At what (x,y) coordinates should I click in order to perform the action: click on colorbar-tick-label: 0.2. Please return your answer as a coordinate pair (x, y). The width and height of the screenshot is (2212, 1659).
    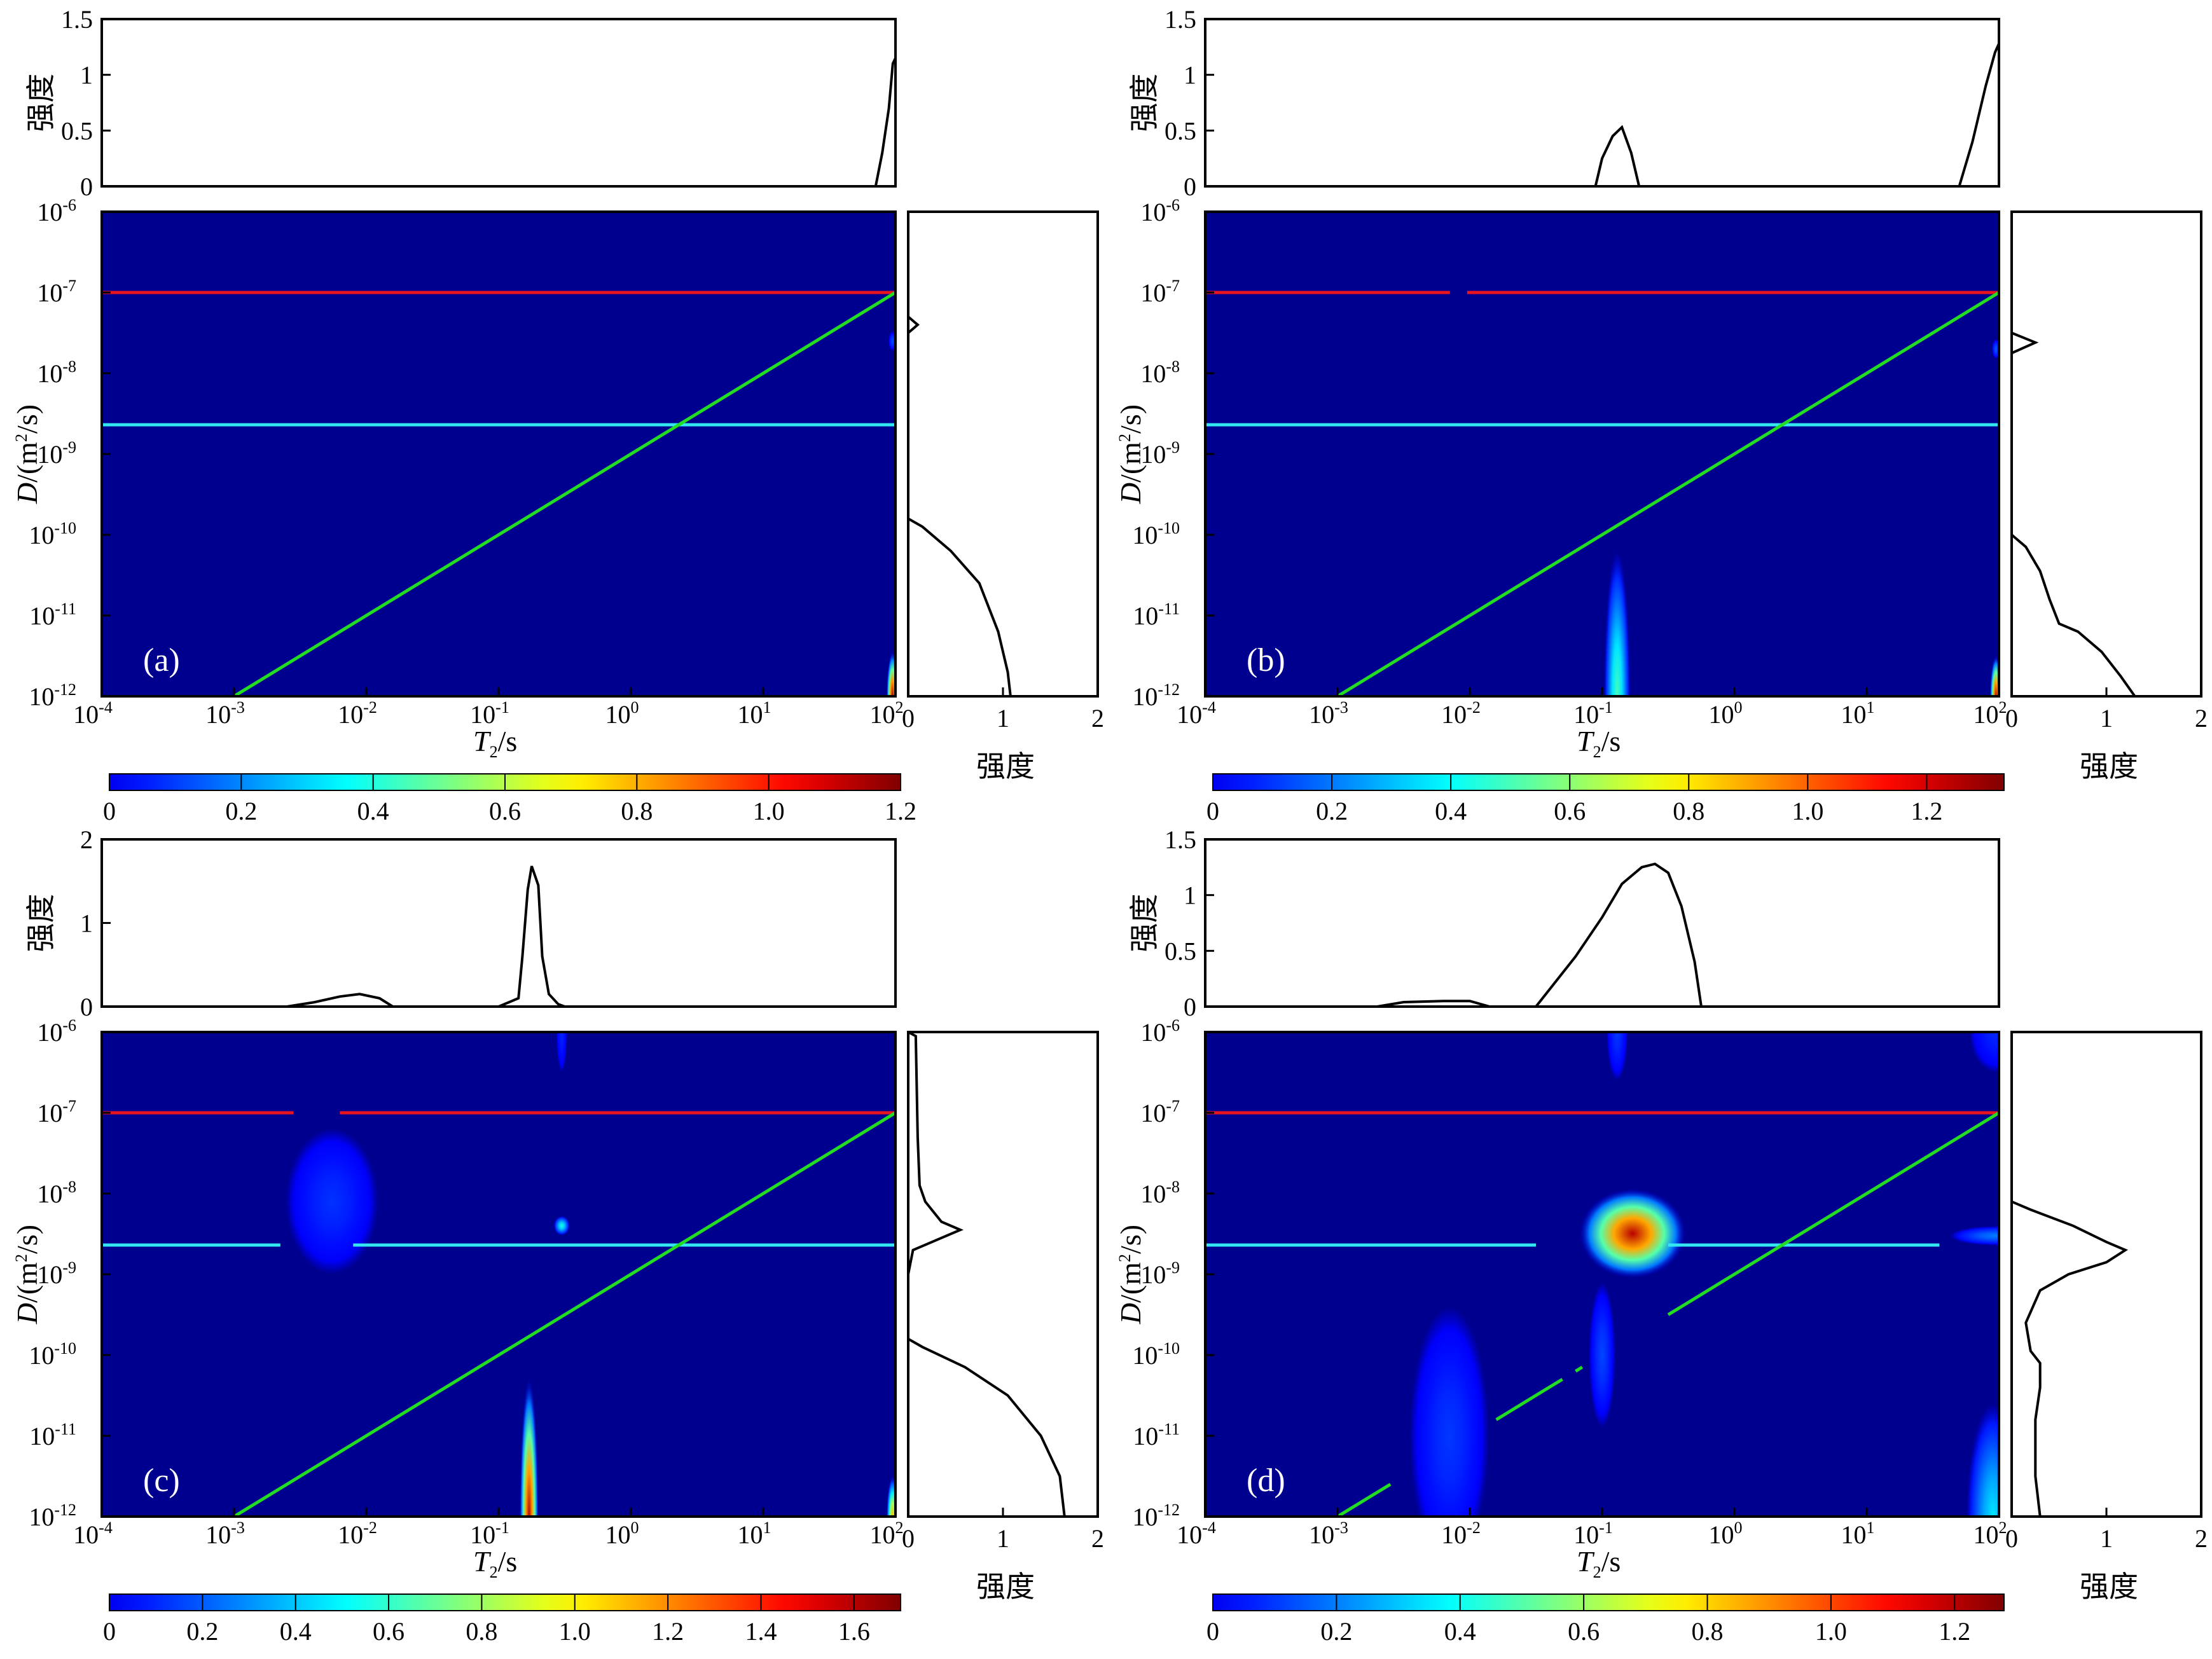
    Looking at the image, I should click on (1336, 1631).